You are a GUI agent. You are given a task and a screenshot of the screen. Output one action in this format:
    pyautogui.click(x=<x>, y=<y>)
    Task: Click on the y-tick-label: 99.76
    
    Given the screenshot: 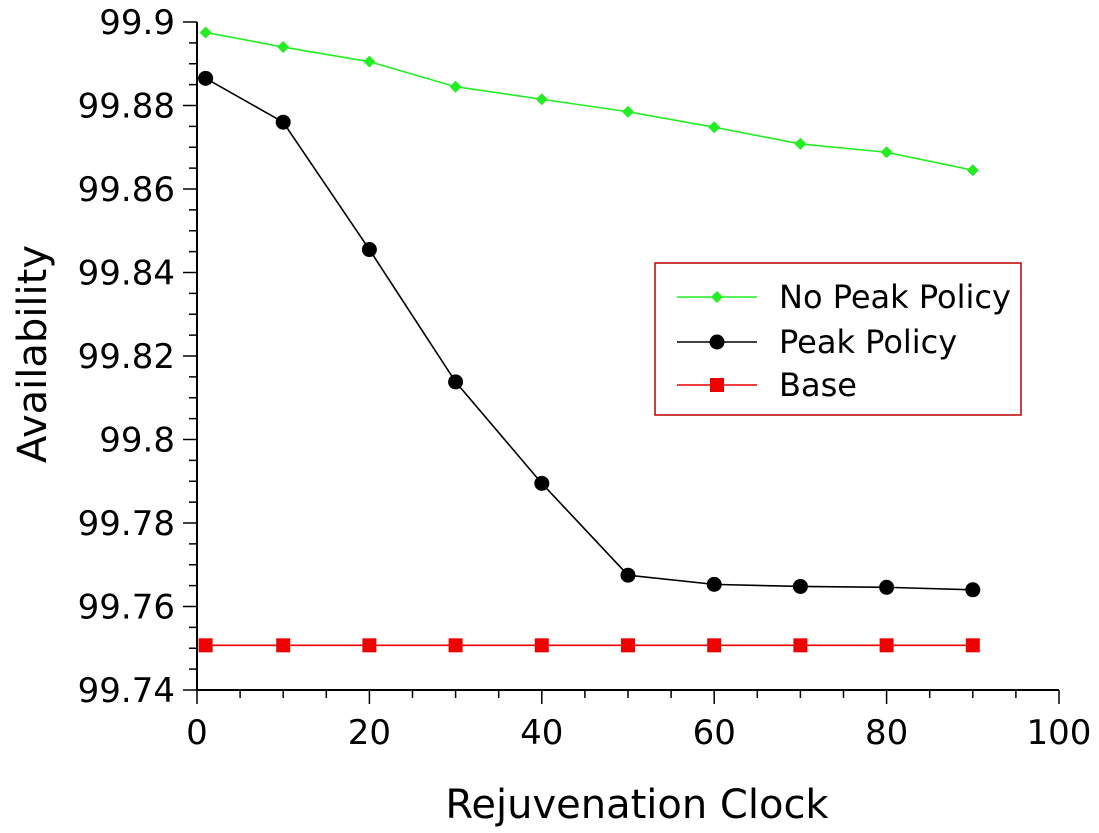 What is the action you would take?
    pyautogui.click(x=126, y=608)
    